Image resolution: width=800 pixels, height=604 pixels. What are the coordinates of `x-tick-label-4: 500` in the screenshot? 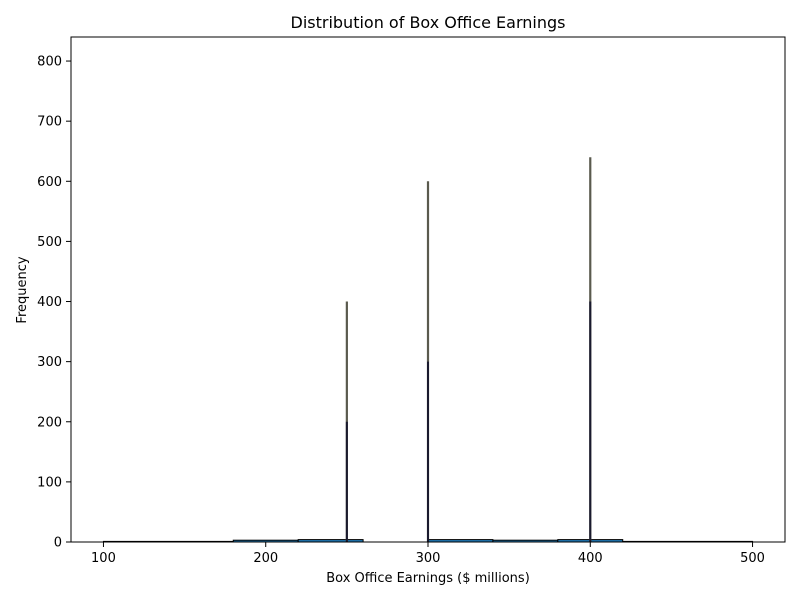 It's located at (752, 558).